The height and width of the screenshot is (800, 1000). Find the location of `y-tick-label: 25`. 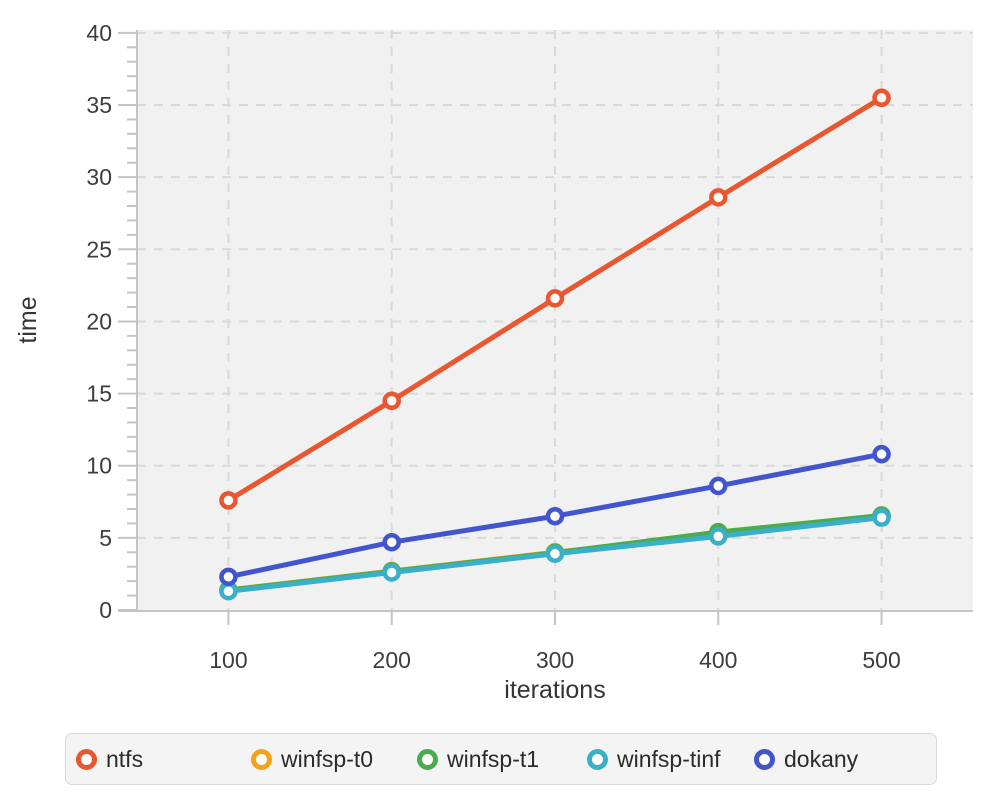

y-tick-label: 25 is located at coordinates (99, 249).